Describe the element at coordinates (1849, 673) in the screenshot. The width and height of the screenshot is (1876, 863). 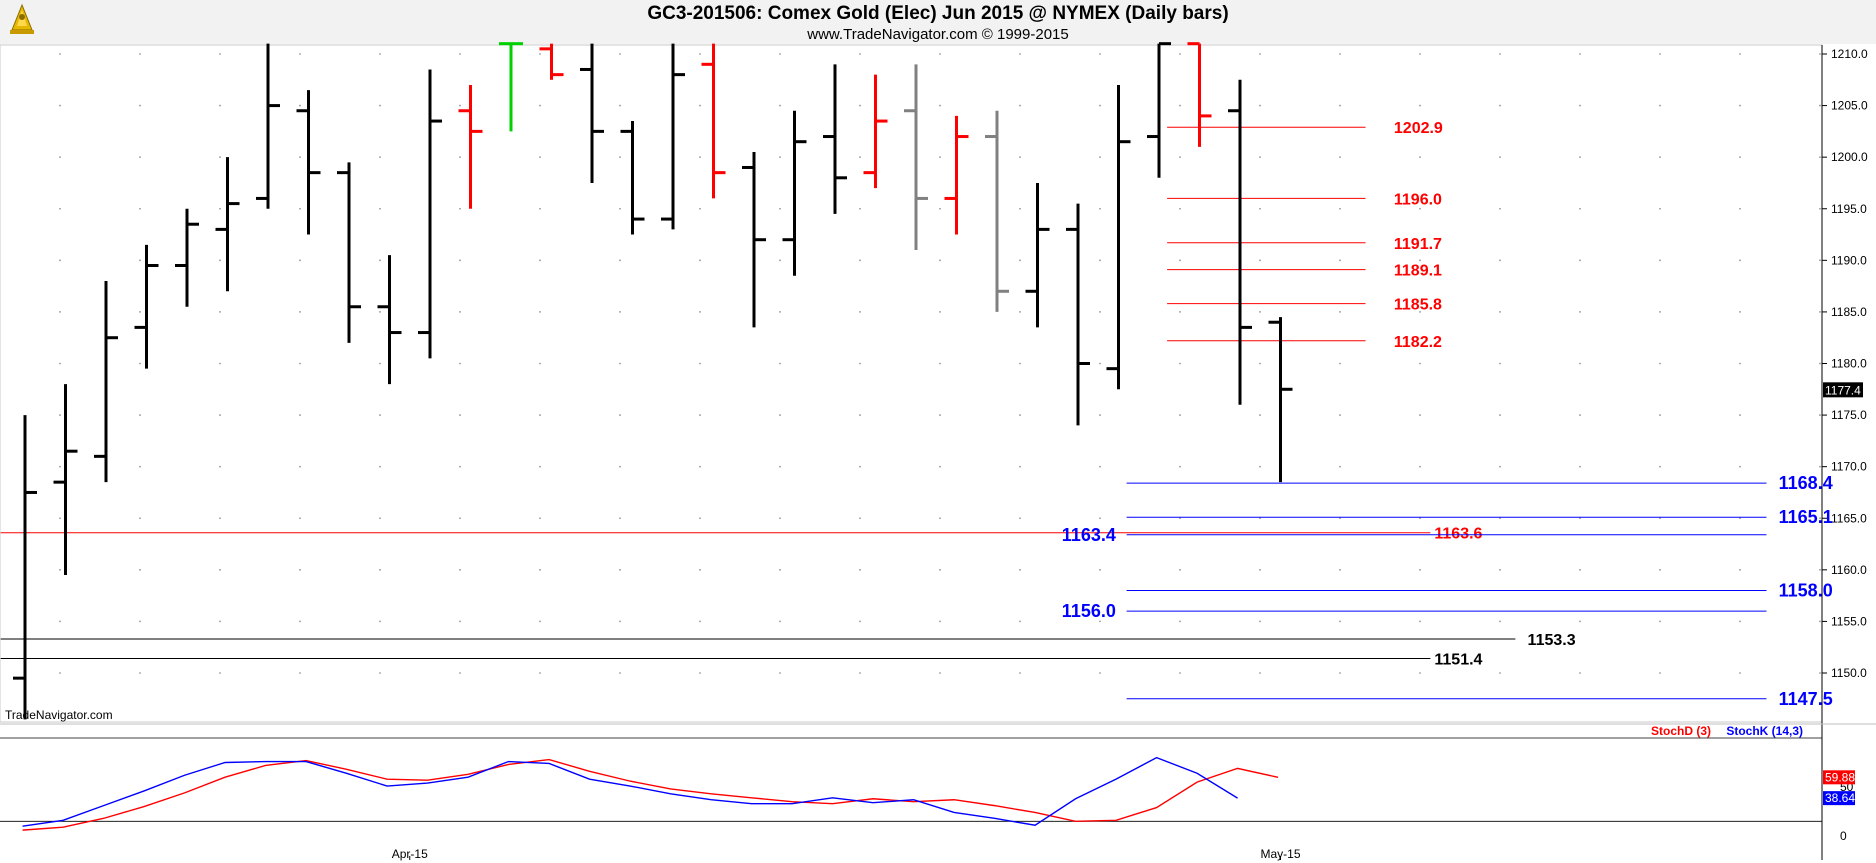
I see `y-tick-label: 1150.0` at that location.